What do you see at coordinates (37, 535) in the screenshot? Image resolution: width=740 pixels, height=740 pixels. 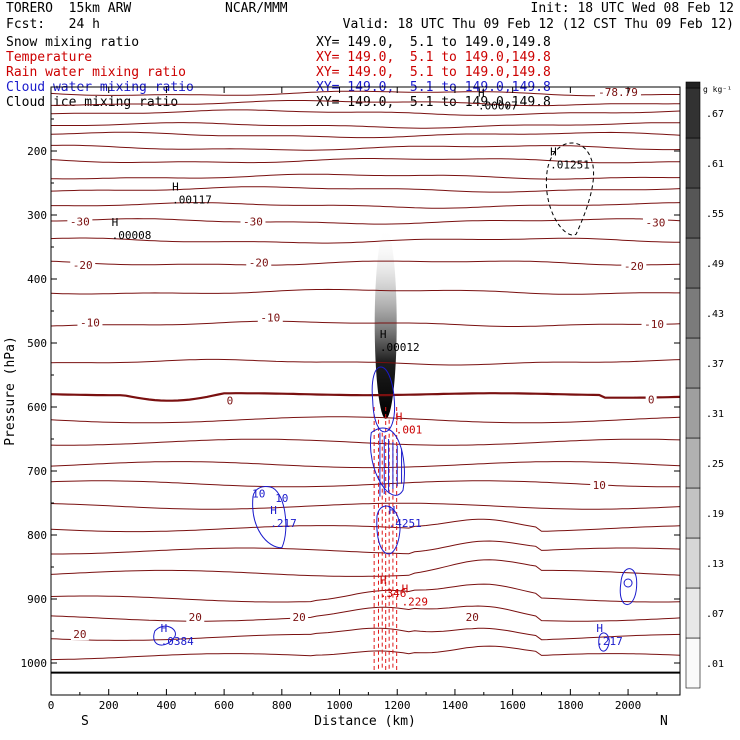 I see `y-tick-label: 800` at bounding box center [37, 535].